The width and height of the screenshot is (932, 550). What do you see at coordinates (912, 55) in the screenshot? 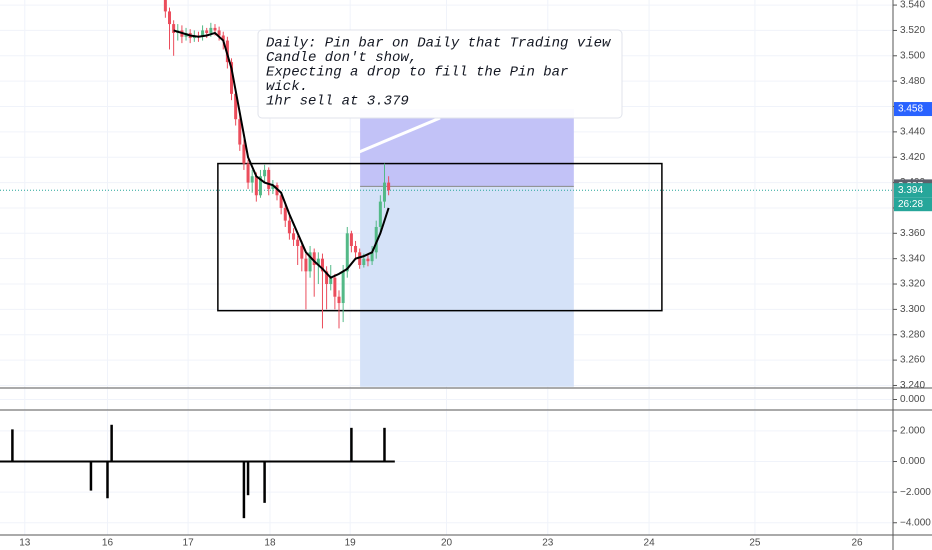
I see `y-tick-label: 3.500` at bounding box center [912, 55].